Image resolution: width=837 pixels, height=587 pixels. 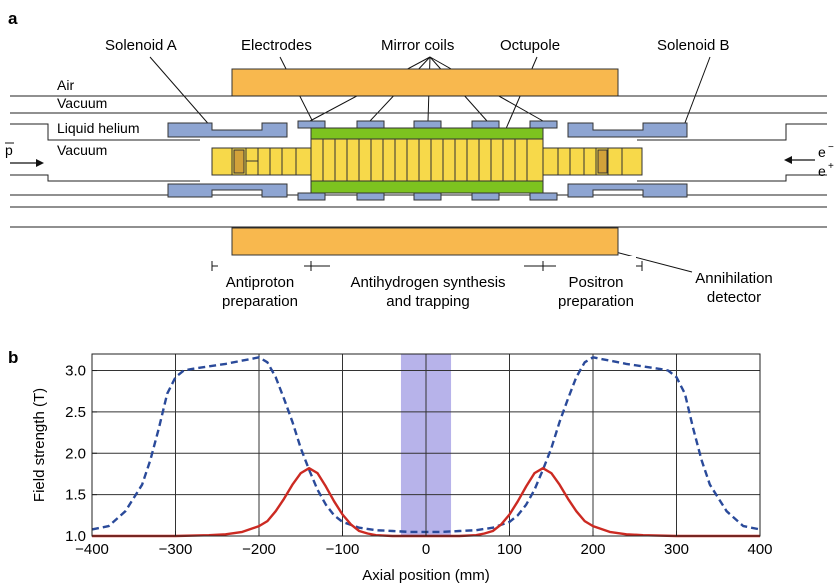 What do you see at coordinates (759, 549) in the screenshot?
I see `x-tick-label: 400` at bounding box center [759, 549].